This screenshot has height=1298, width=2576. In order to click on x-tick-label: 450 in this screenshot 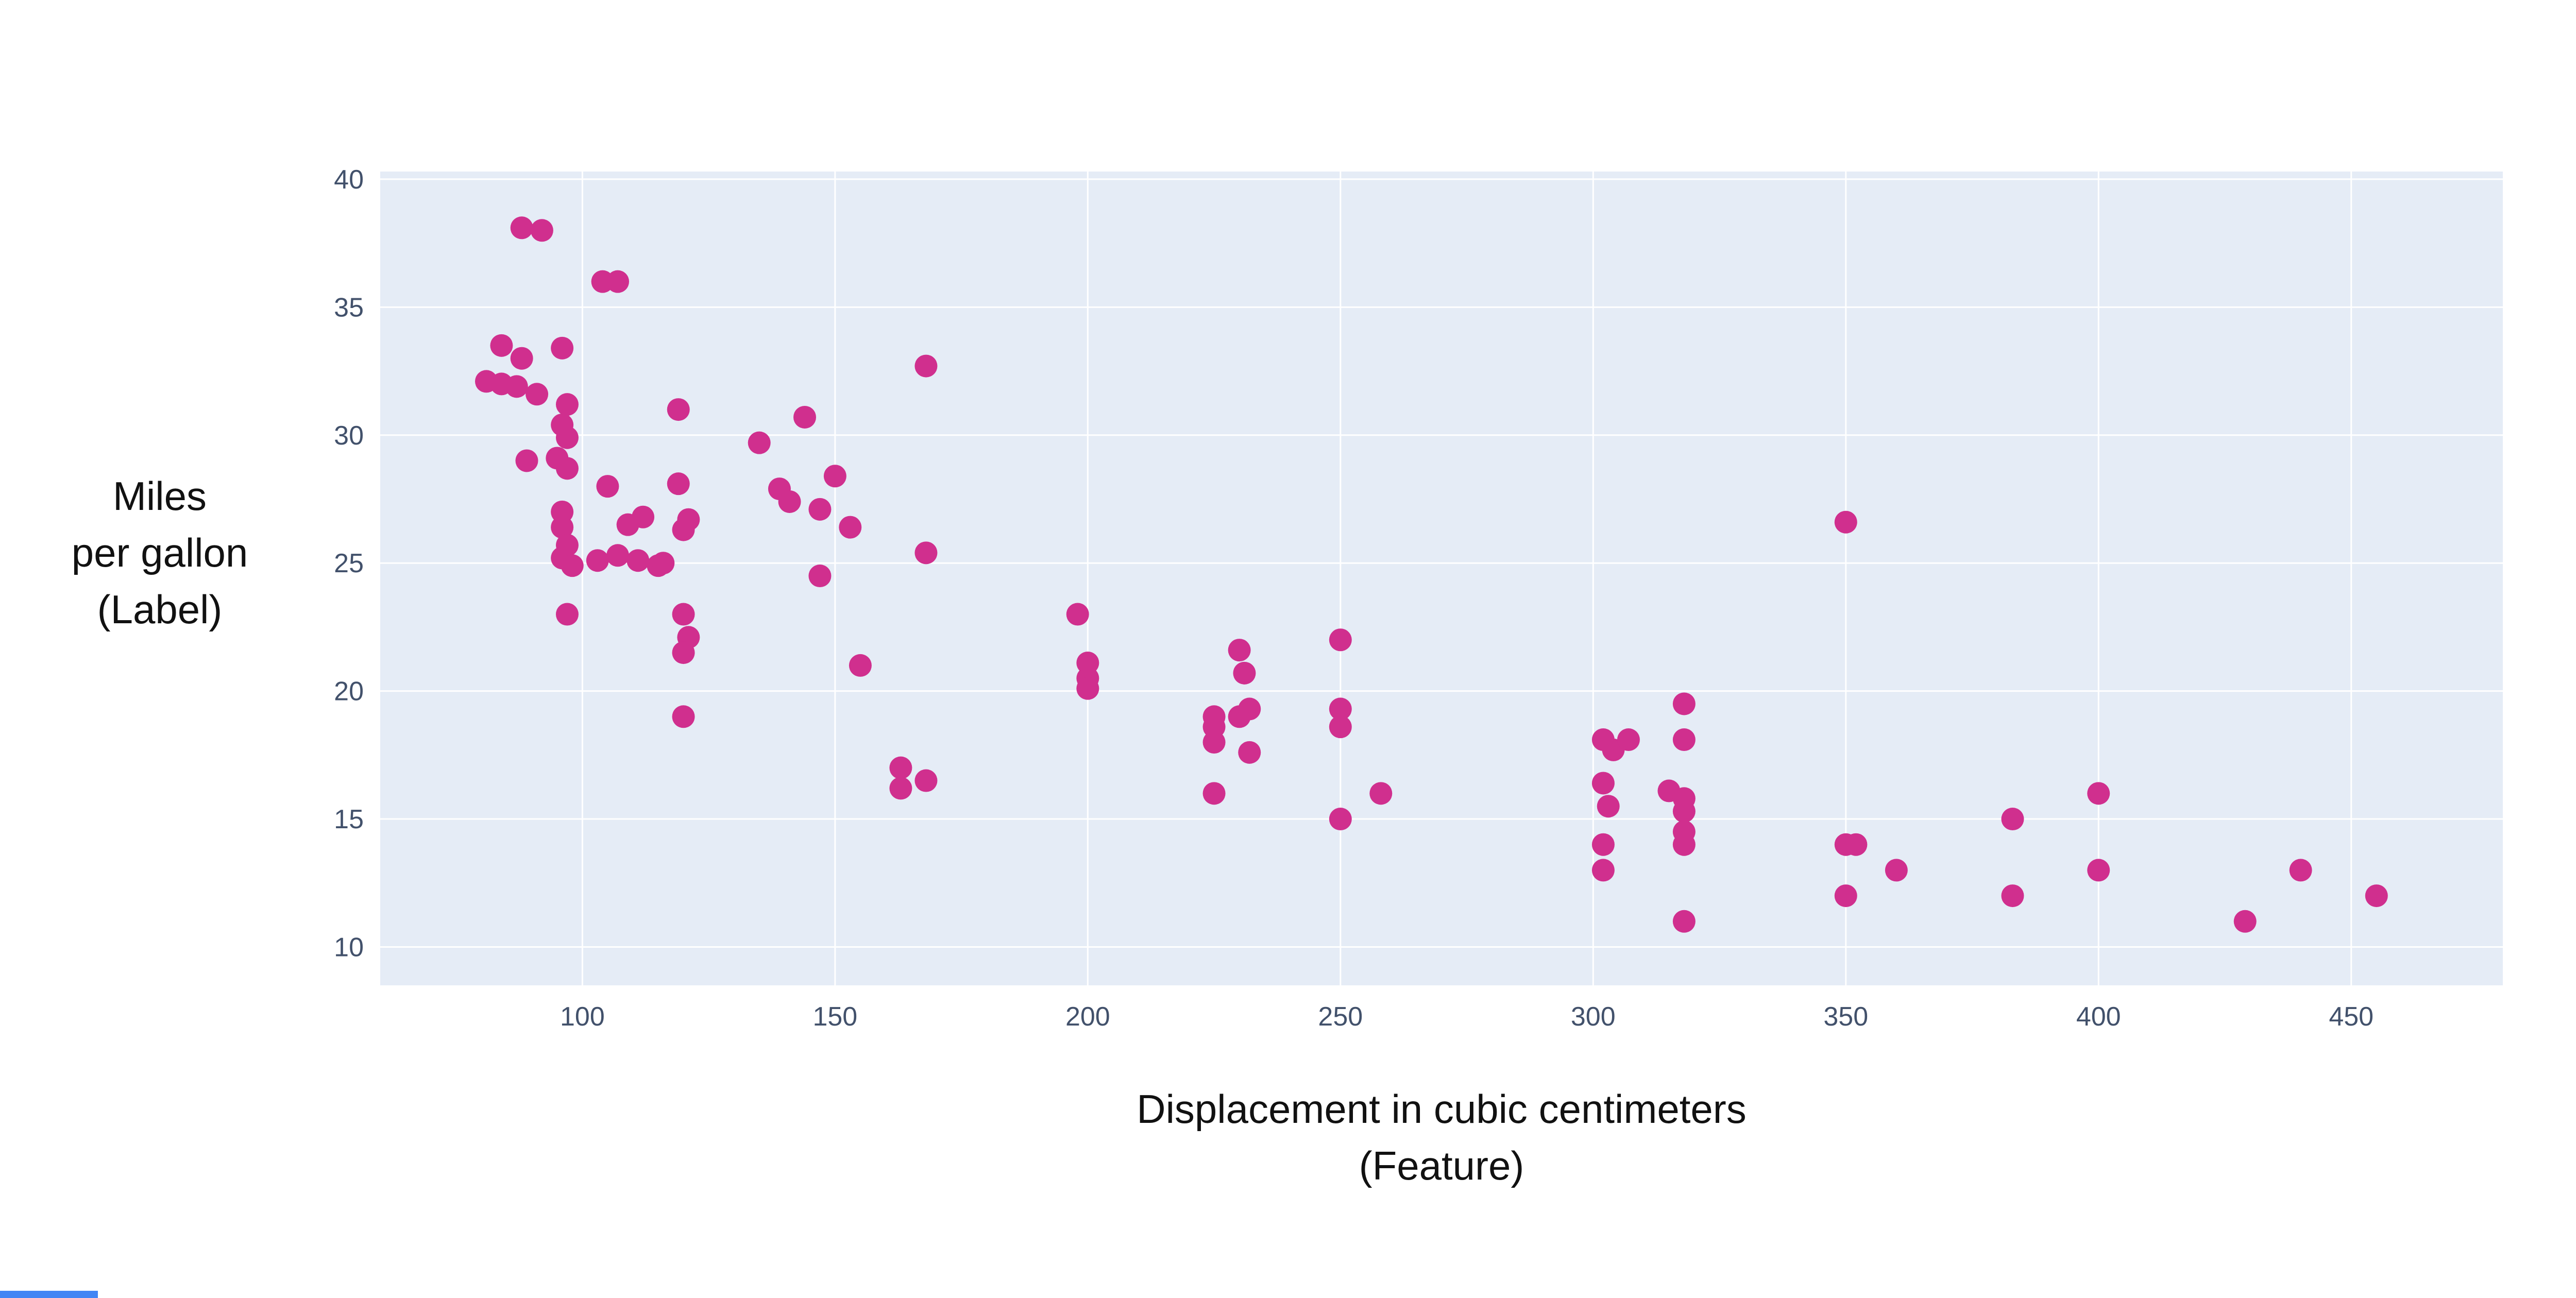, I will do `click(2351, 1017)`.